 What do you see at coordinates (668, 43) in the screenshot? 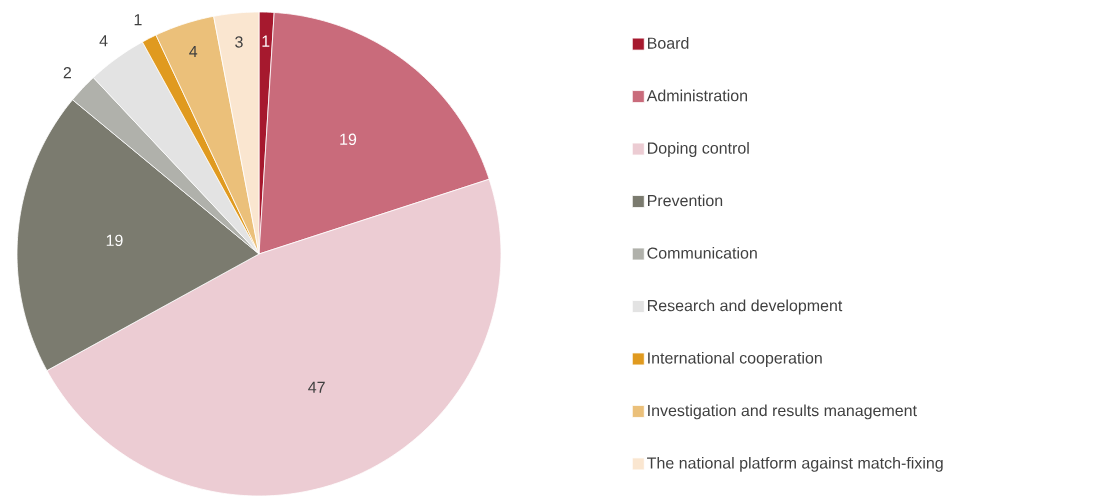
I see `legend-label: Board` at bounding box center [668, 43].